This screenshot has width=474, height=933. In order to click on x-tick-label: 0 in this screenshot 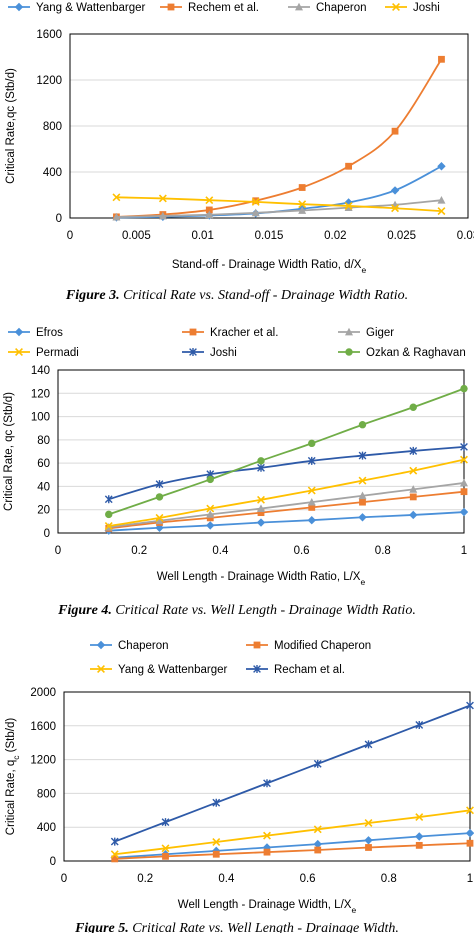, I will do `click(70, 236)`.